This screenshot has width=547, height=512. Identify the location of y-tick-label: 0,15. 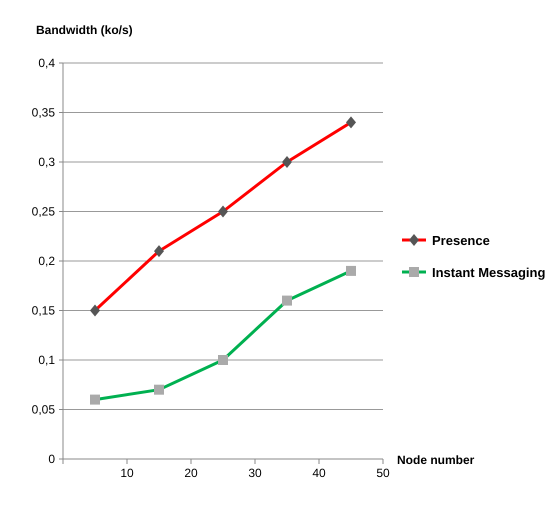
(44, 311).